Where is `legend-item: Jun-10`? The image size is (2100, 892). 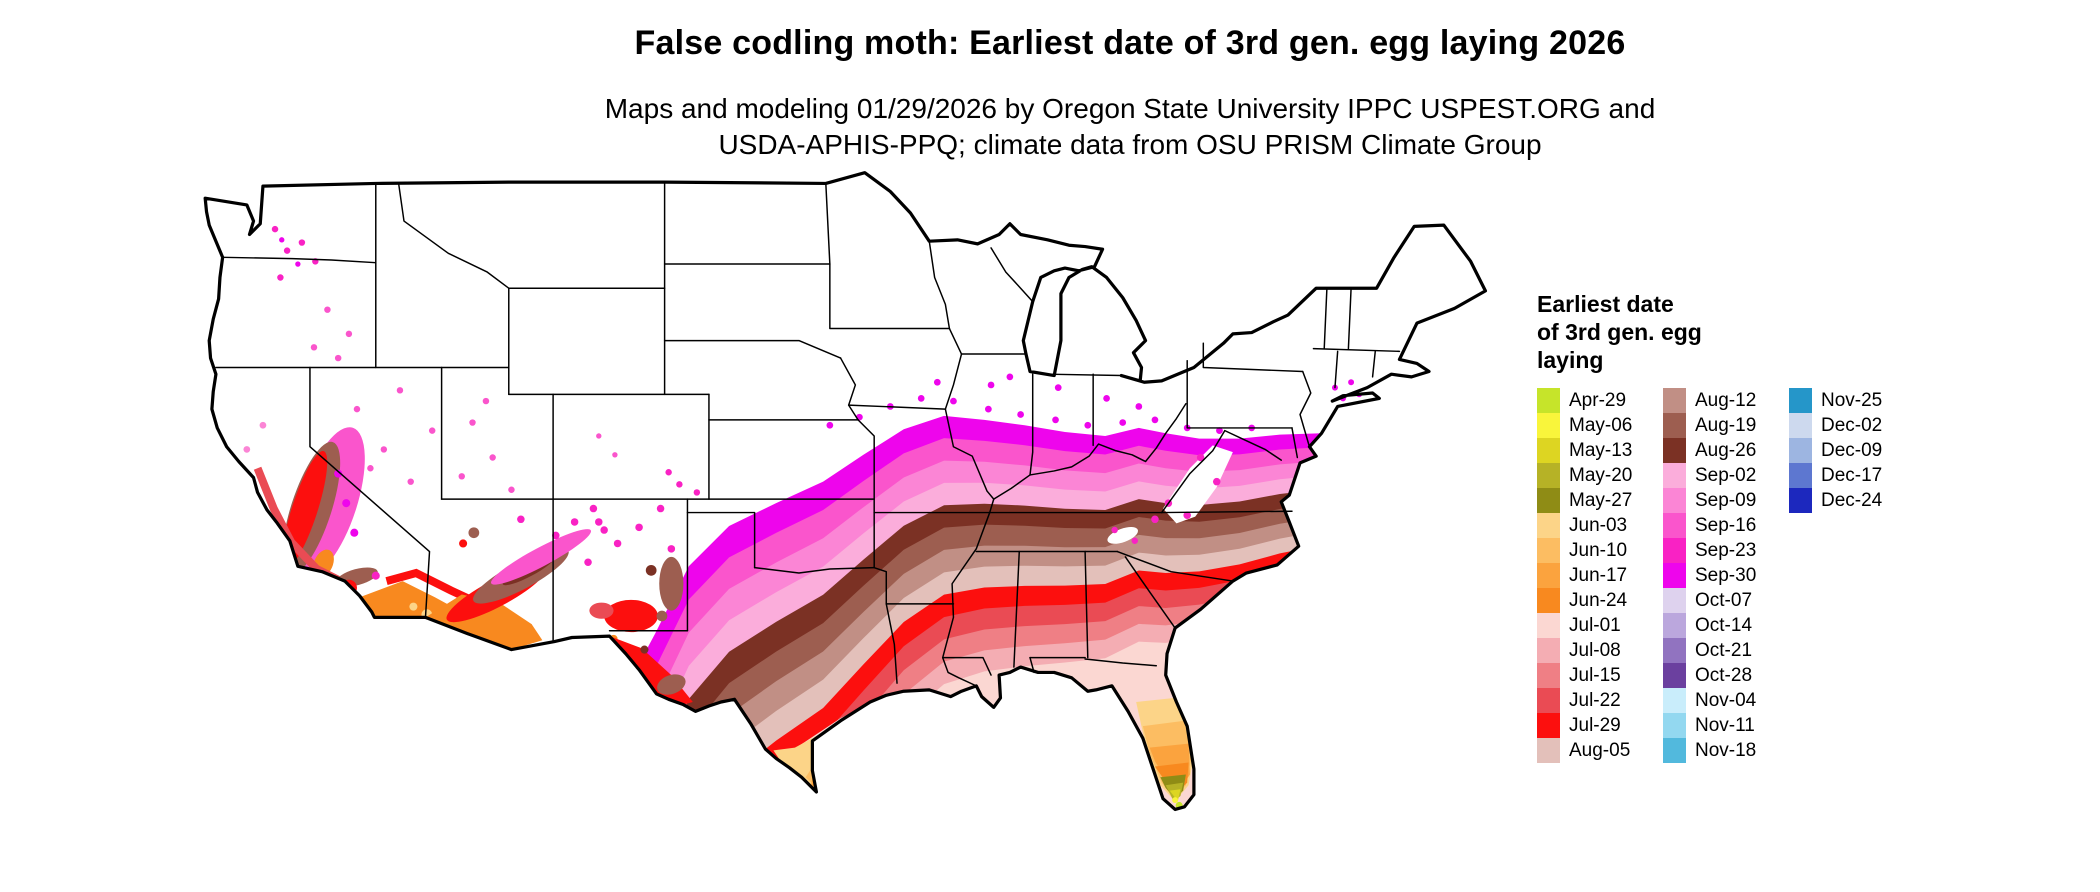
legend-item: Jun-10 is located at coordinates (1600, 550).